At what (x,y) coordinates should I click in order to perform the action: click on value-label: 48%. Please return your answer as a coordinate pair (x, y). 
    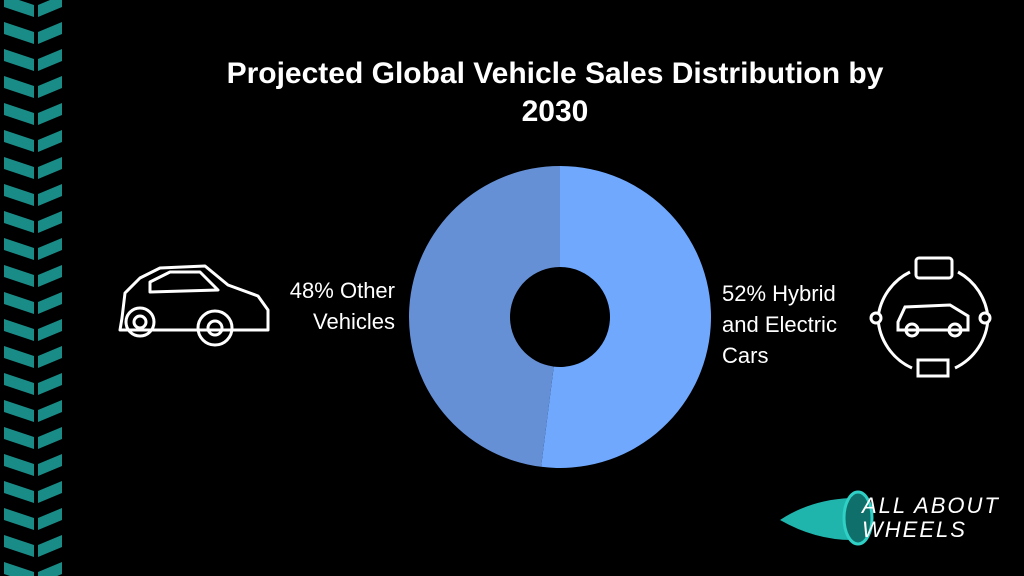
    Looking at the image, I should click on (311, 290).